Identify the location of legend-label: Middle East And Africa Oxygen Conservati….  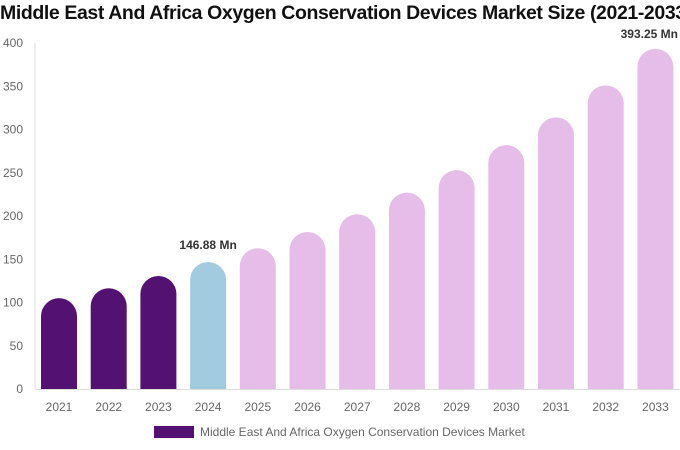
(362, 432).